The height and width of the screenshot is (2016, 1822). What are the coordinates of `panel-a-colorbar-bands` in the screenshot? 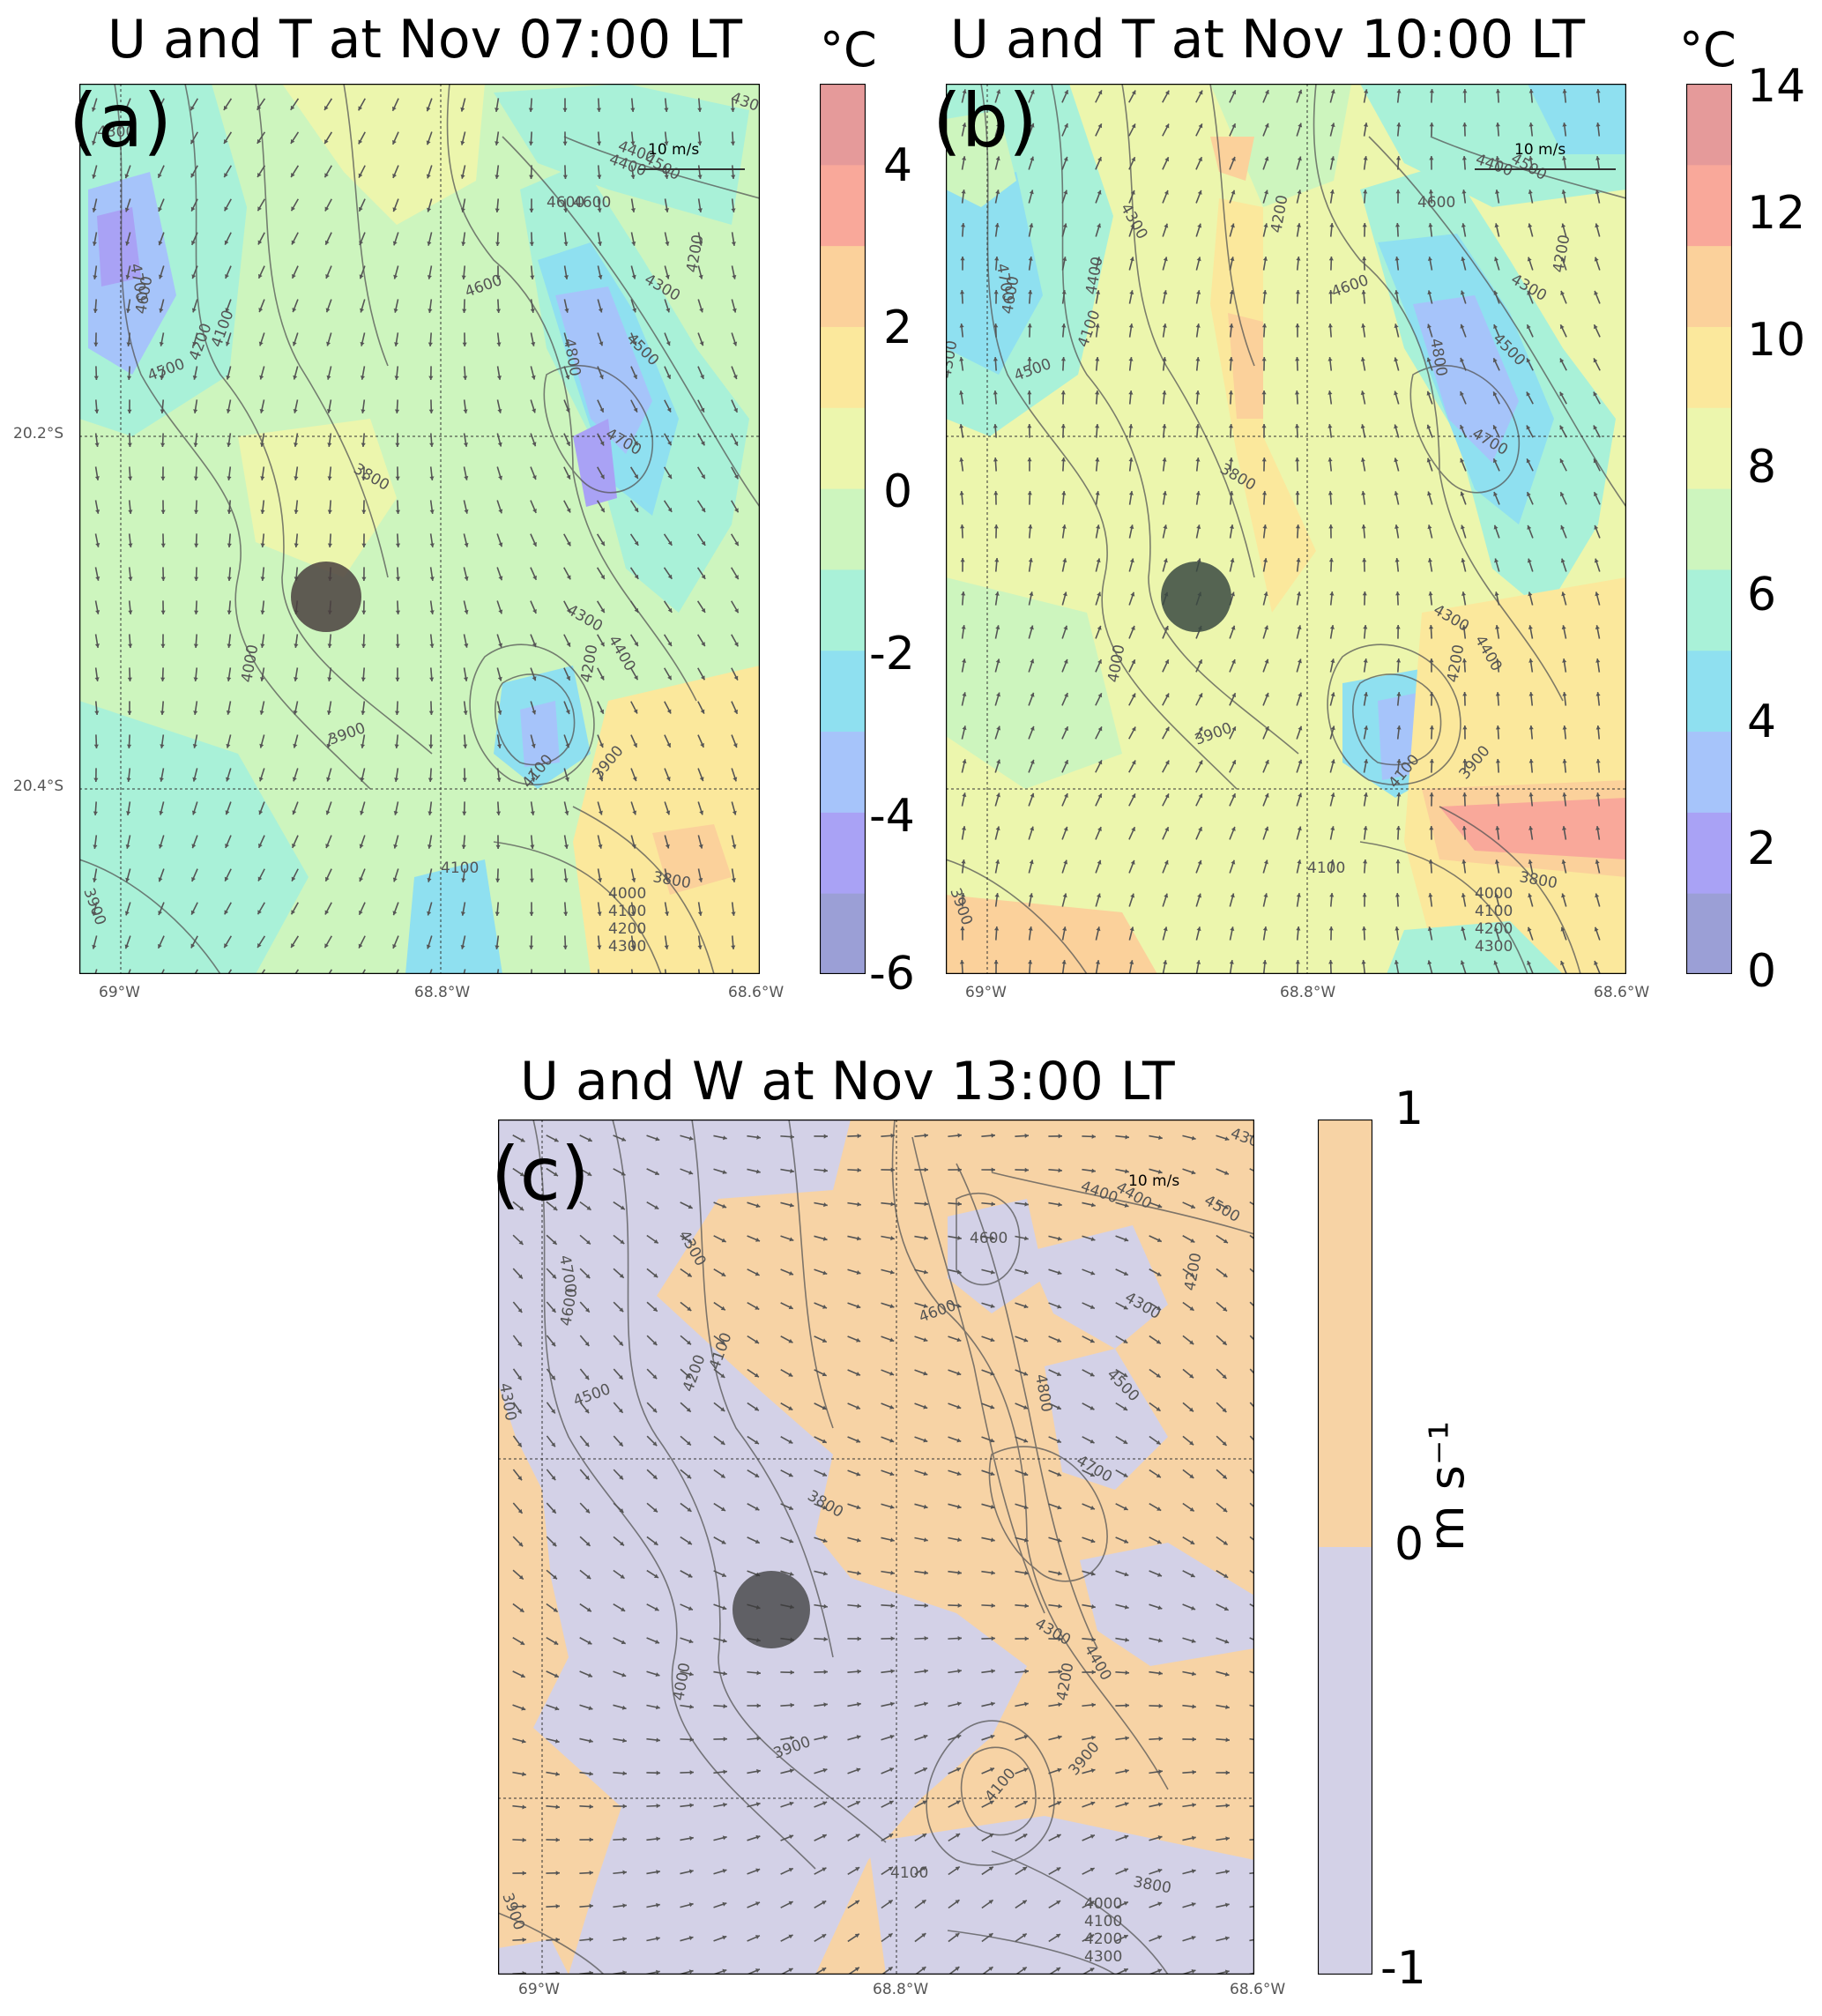 It's located at (843, 529).